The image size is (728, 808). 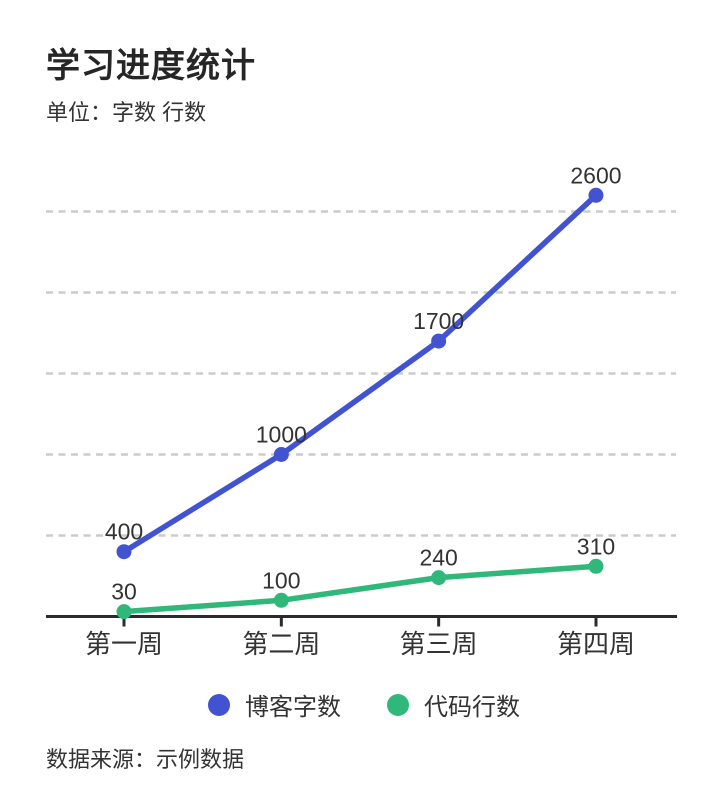 What do you see at coordinates (126, 112) in the screenshot?
I see `chart-subtitle: 单位：字数 行数` at bounding box center [126, 112].